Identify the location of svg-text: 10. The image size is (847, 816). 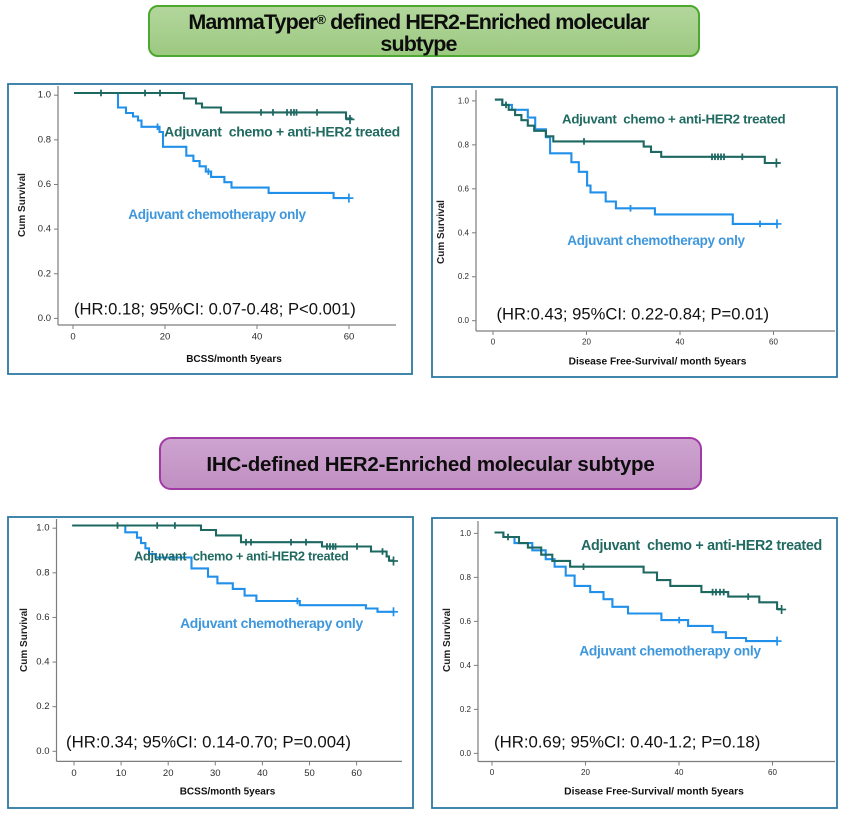
(121, 773).